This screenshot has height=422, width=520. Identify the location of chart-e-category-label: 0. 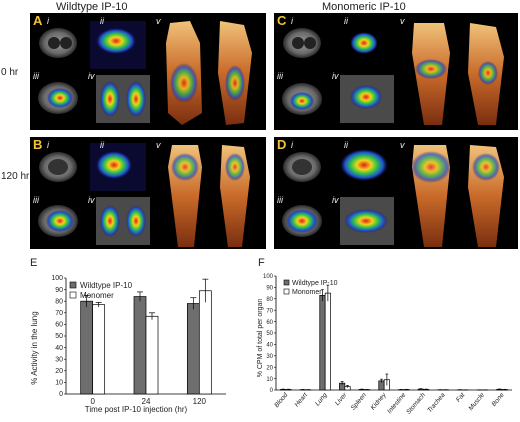
(92, 401).